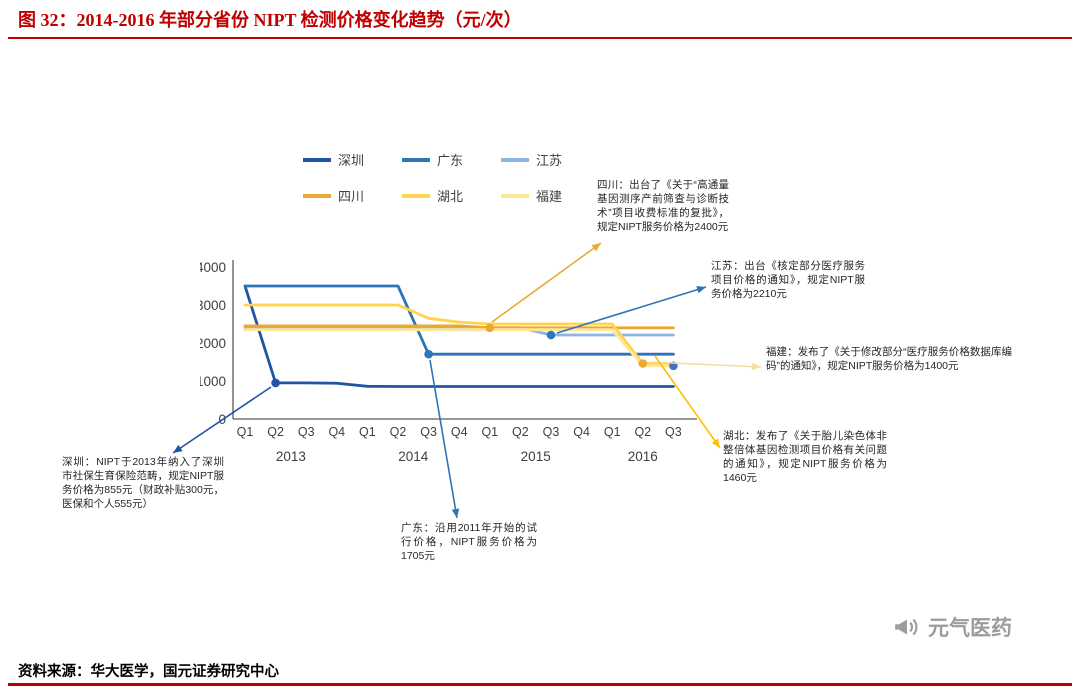 This screenshot has width=1080, height=689. I want to click on legend-item-hubei: 湖北, so click(432, 195).